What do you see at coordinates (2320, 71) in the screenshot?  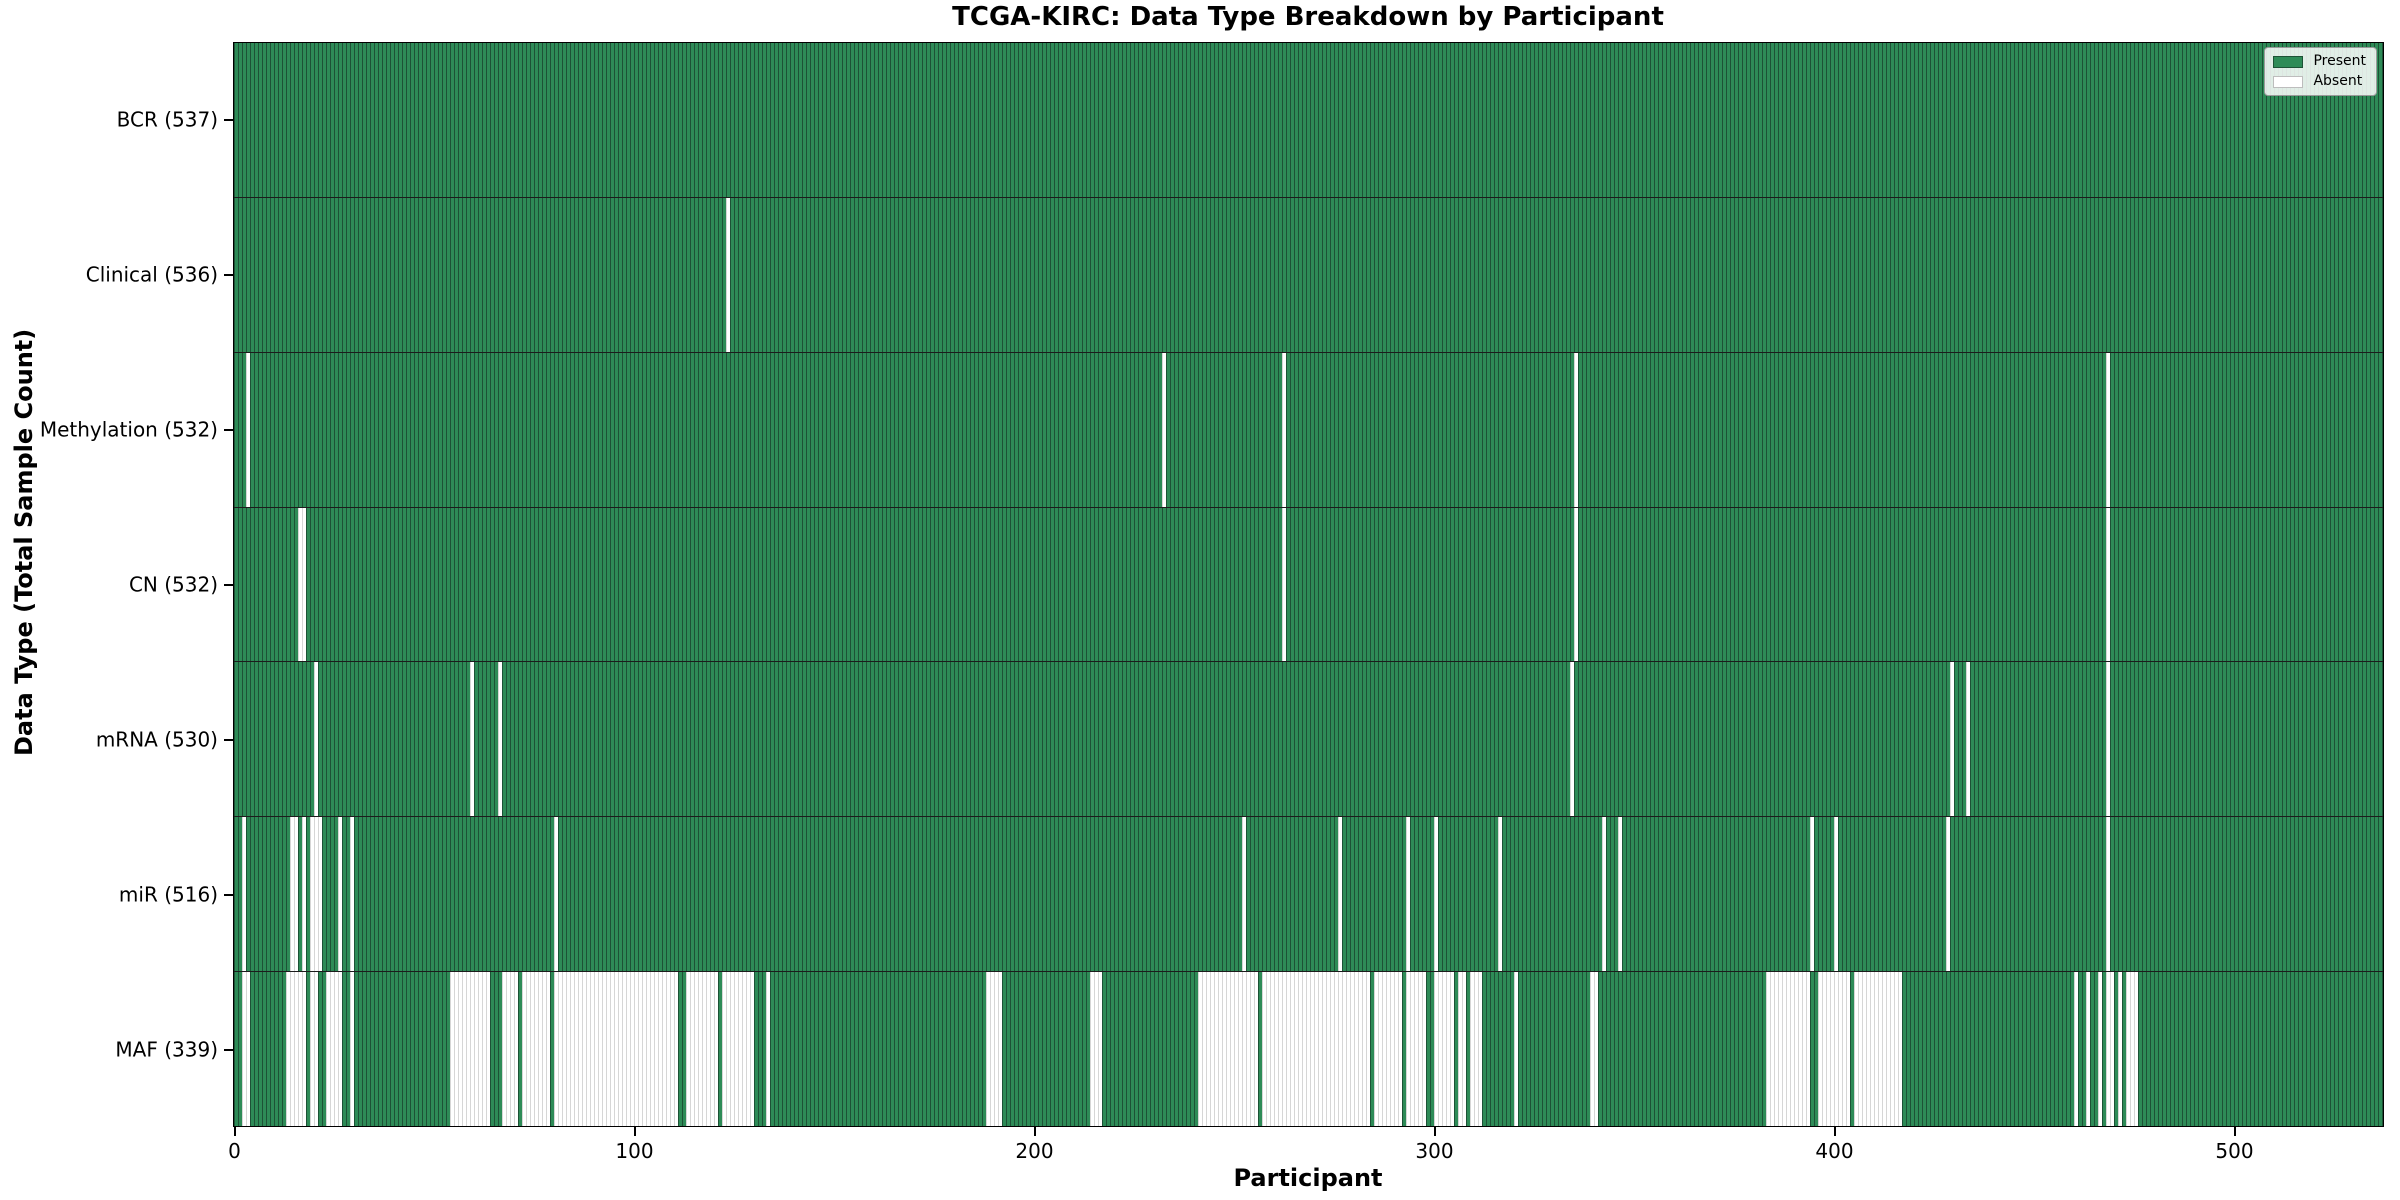 I see `legend: Present Absent` at bounding box center [2320, 71].